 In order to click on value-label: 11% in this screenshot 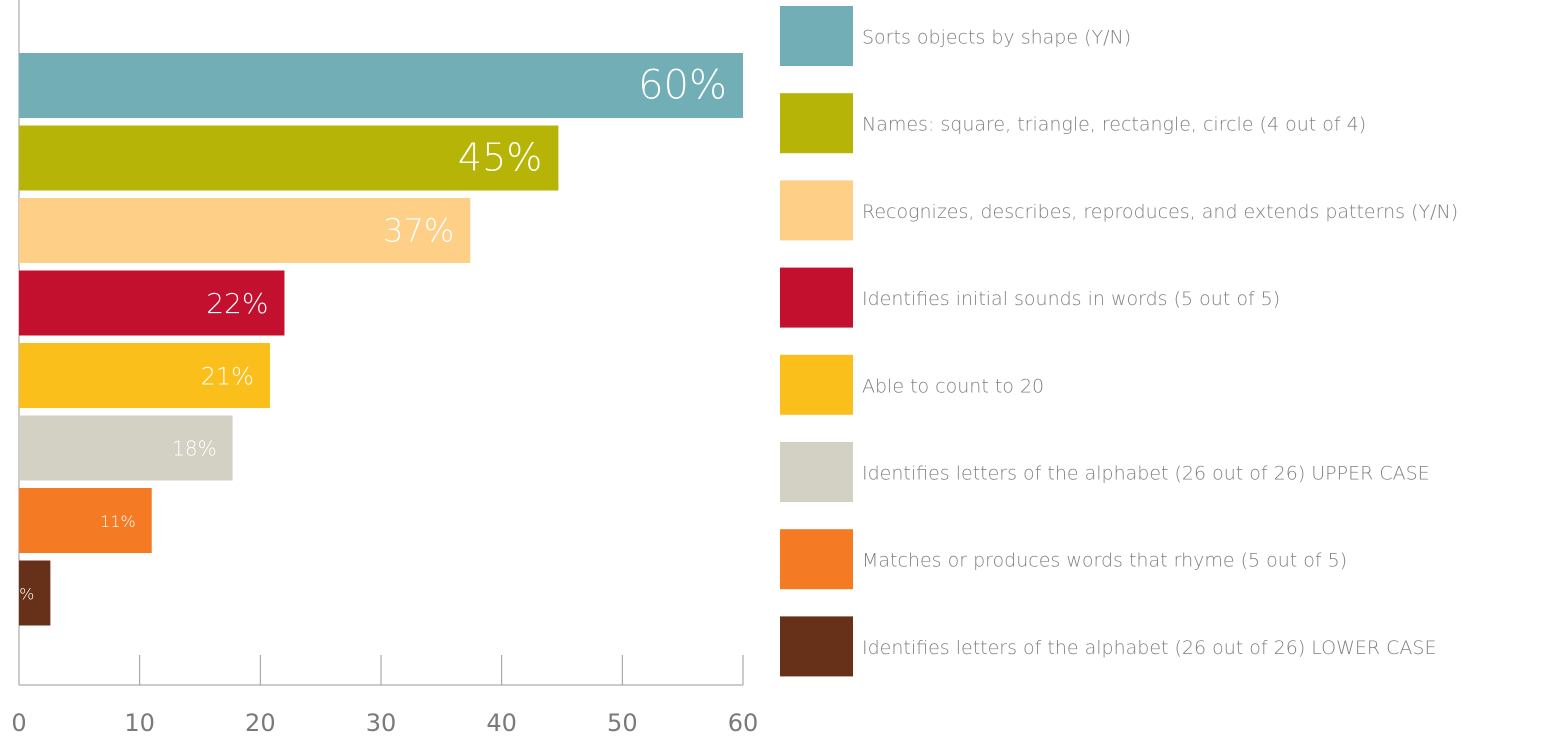, I will do `click(118, 521)`.